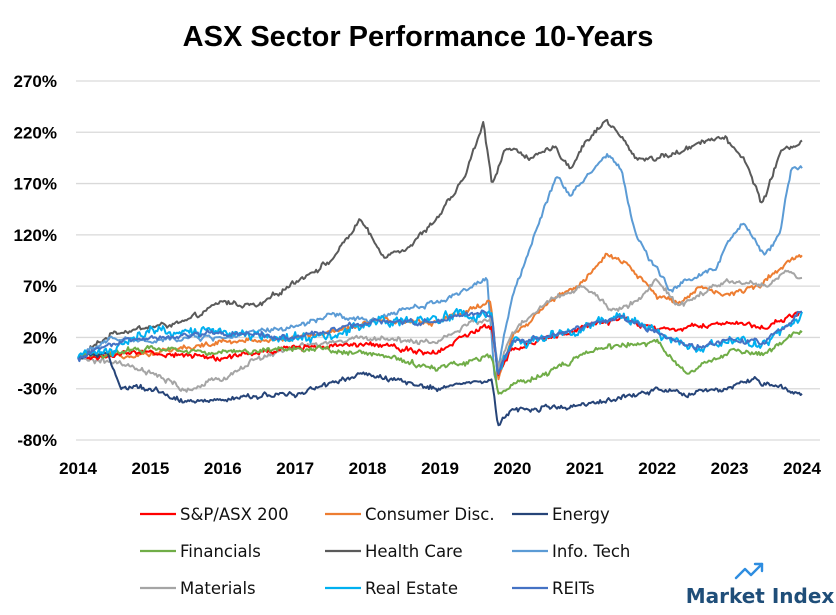 This screenshot has width=836, height=615. What do you see at coordinates (730, 468) in the screenshot?
I see `x-tick-label: 2023` at bounding box center [730, 468].